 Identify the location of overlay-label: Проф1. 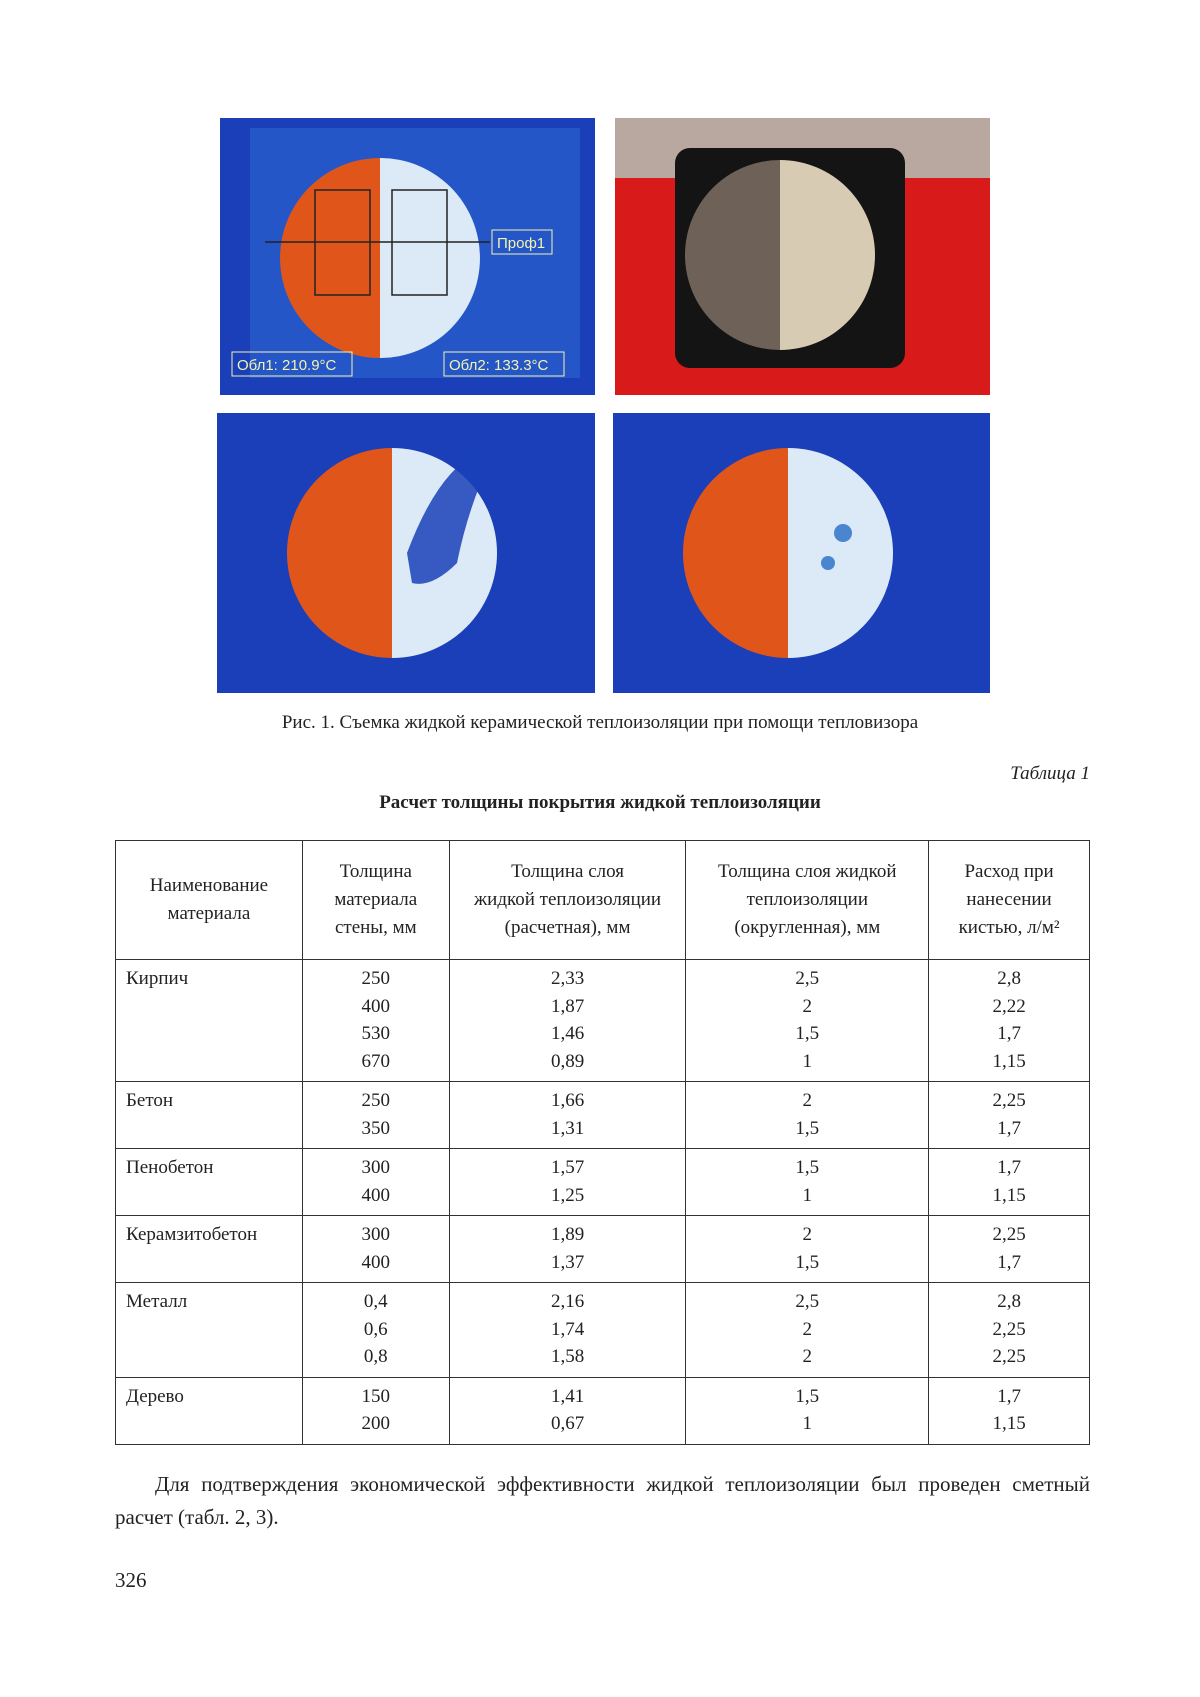
(521, 243).